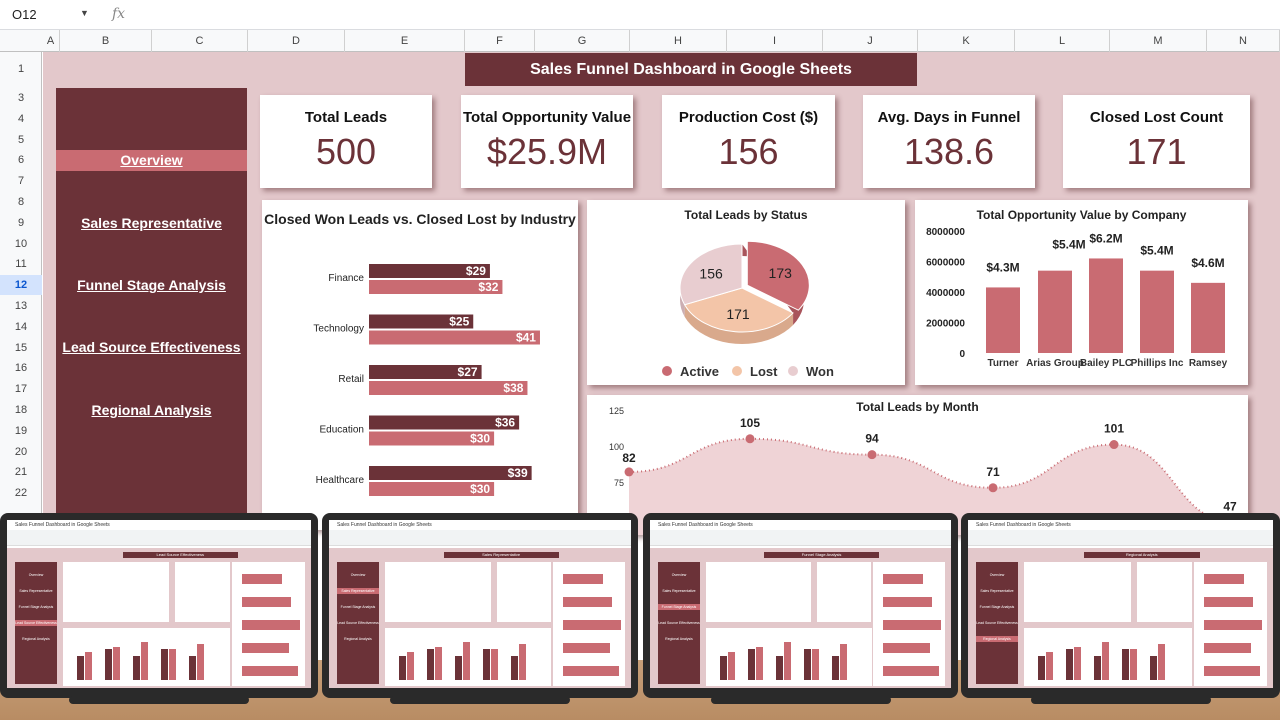 This screenshot has width=1280, height=720. Describe the element at coordinates (21, 222) in the screenshot. I see `row-header: 9` at that location.